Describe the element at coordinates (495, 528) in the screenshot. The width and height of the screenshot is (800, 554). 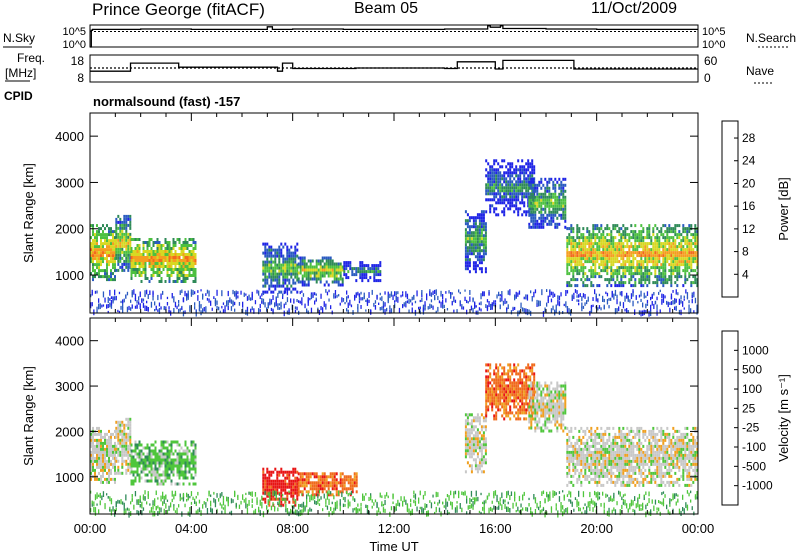
I see `xtick-label: 16:00` at that location.